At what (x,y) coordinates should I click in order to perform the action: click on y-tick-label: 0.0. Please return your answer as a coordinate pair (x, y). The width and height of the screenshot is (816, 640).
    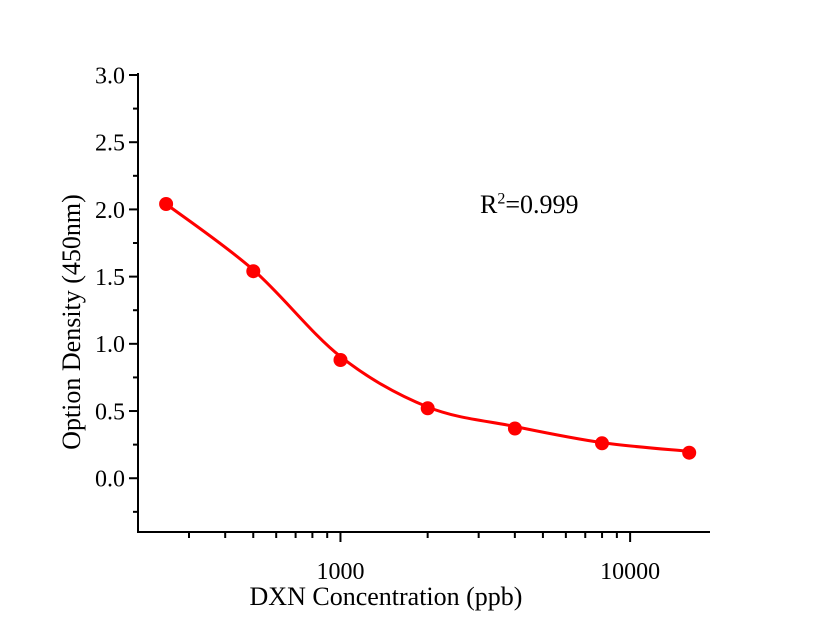
    Looking at the image, I should click on (110, 480).